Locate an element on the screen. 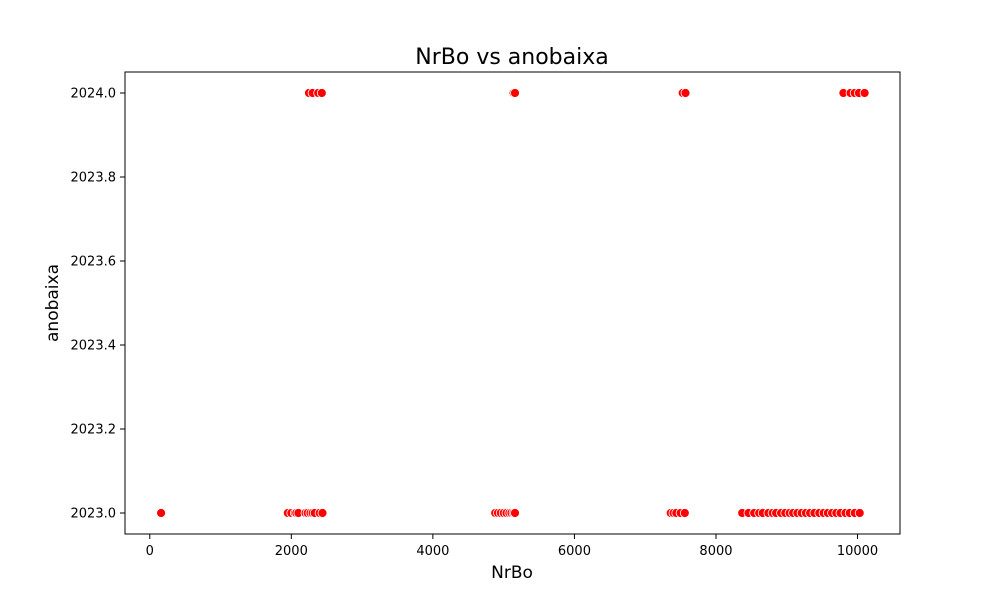  y-tick-label: 2023.2 is located at coordinates (94, 430).